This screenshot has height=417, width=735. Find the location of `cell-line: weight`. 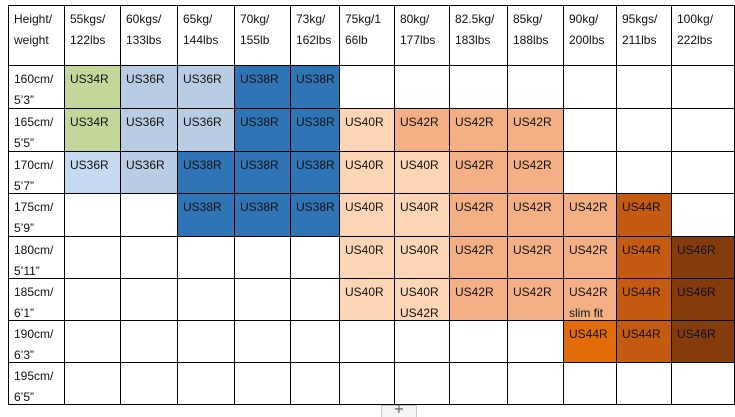

cell-line: weight is located at coordinates (31, 40).